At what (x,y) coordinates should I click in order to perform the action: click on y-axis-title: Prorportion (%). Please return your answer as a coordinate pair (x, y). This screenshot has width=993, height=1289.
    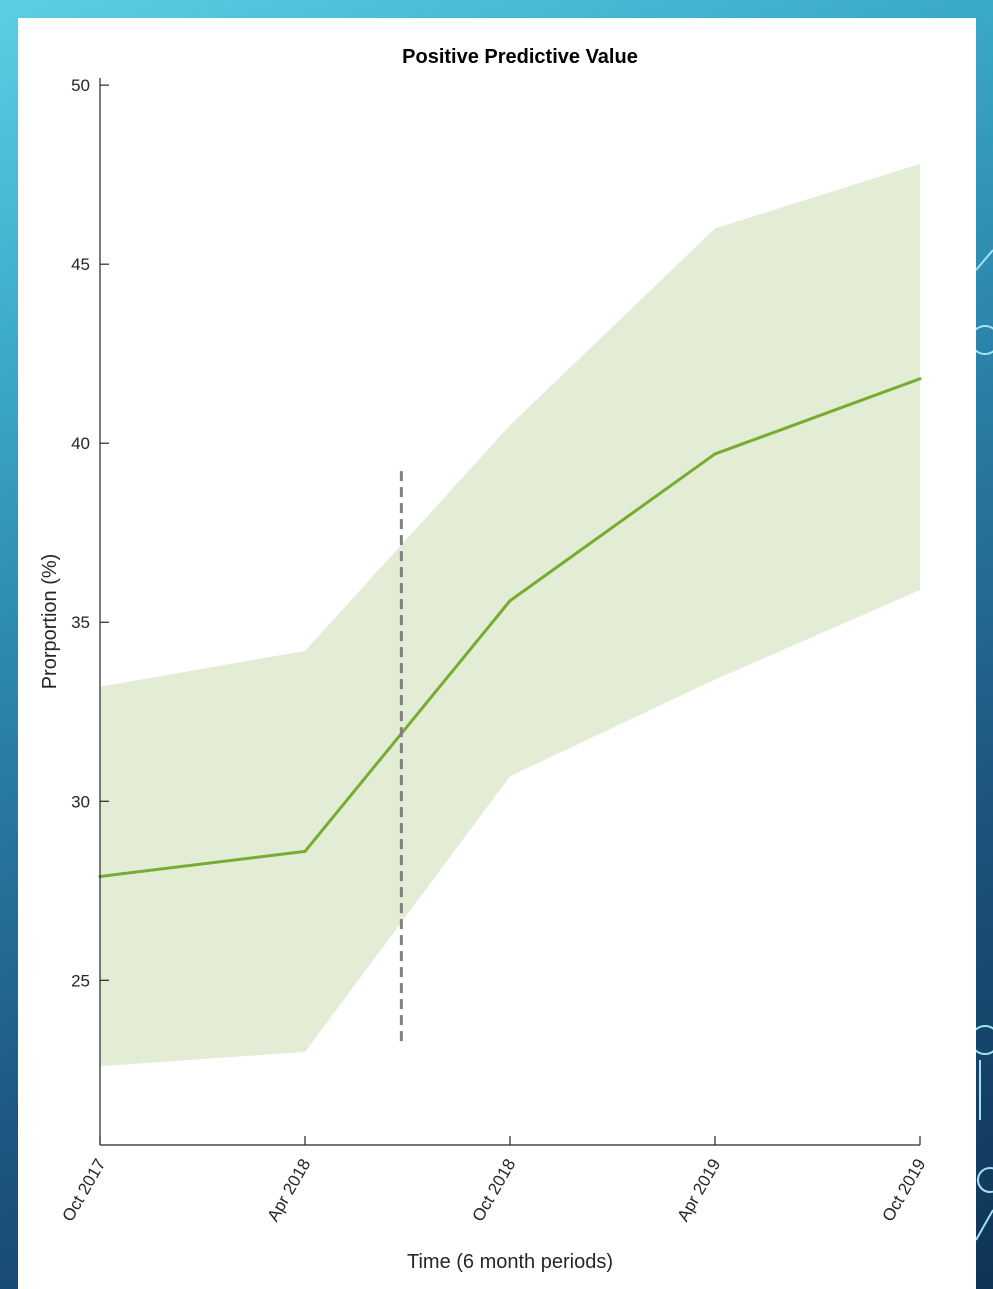
    Looking at the image, I should click on (50, 622).